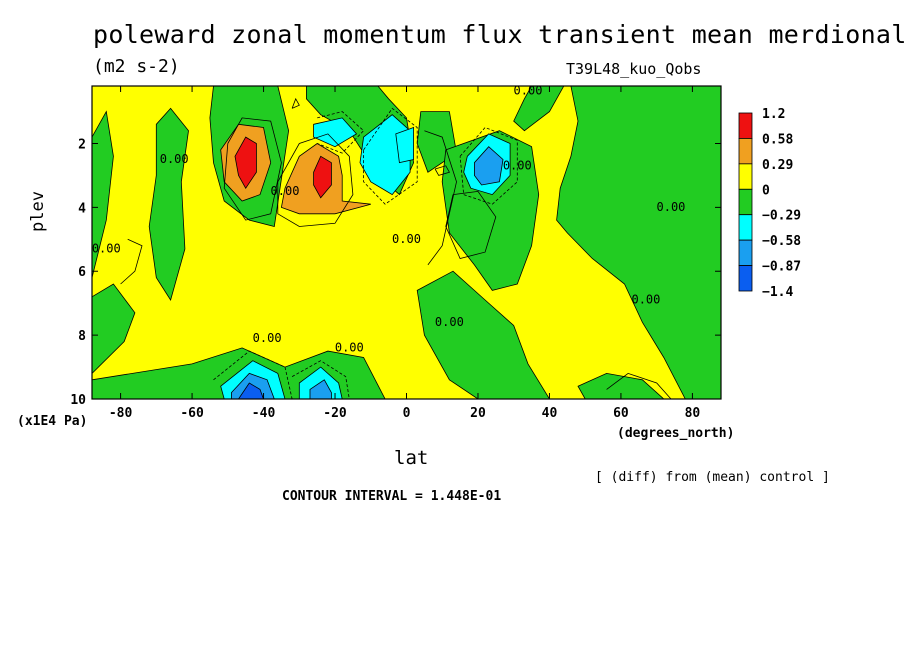  Describe the element at coordinates (773, 114) in the screenshot. I see `colorbar-label-0: 1.2` at that location.